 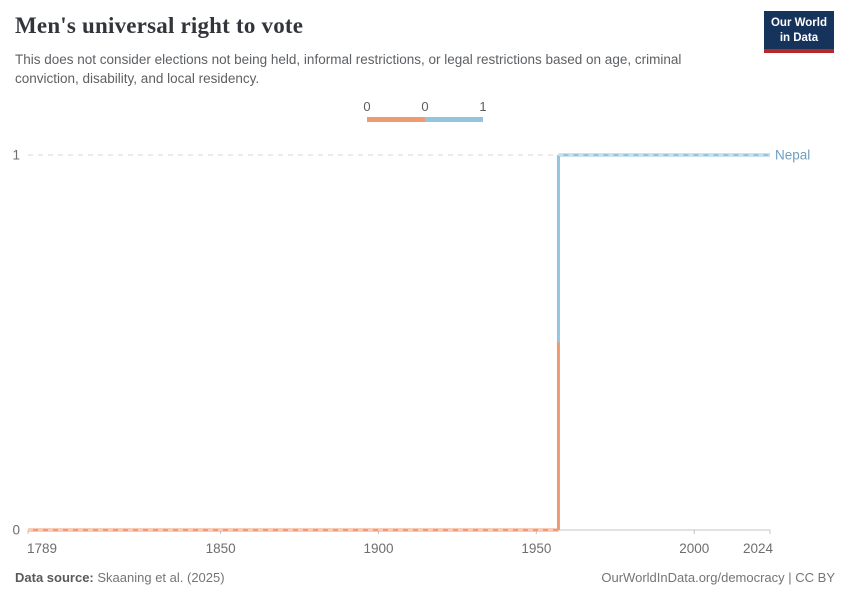 I want to click on data-source-value: Skaaning et al. (2025), so click(x=161, y=577).